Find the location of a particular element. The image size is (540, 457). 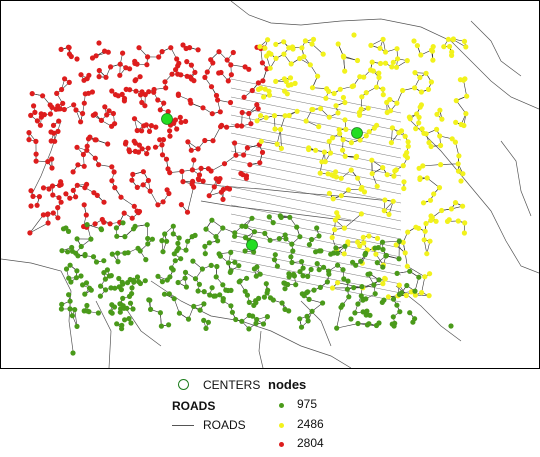

road-line-icon is located at coordinates (183, 425).